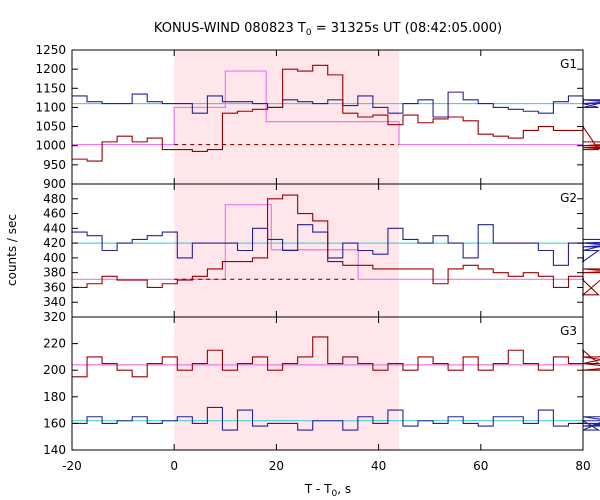 The width and height of the screenshot is (600, 500). Describe the element at coordinates (378, 466) in the screenshot. I see `x-tick-label: 40` at that location.